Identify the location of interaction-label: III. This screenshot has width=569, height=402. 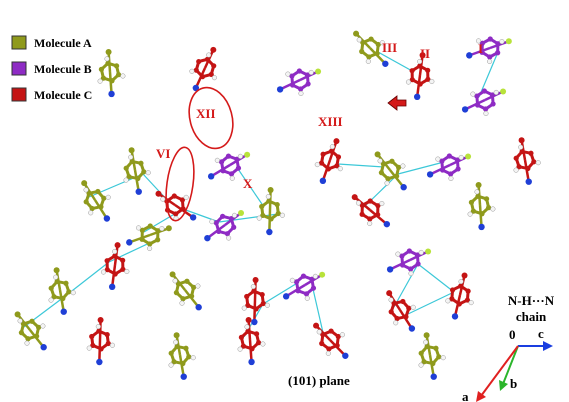
(389, 47).